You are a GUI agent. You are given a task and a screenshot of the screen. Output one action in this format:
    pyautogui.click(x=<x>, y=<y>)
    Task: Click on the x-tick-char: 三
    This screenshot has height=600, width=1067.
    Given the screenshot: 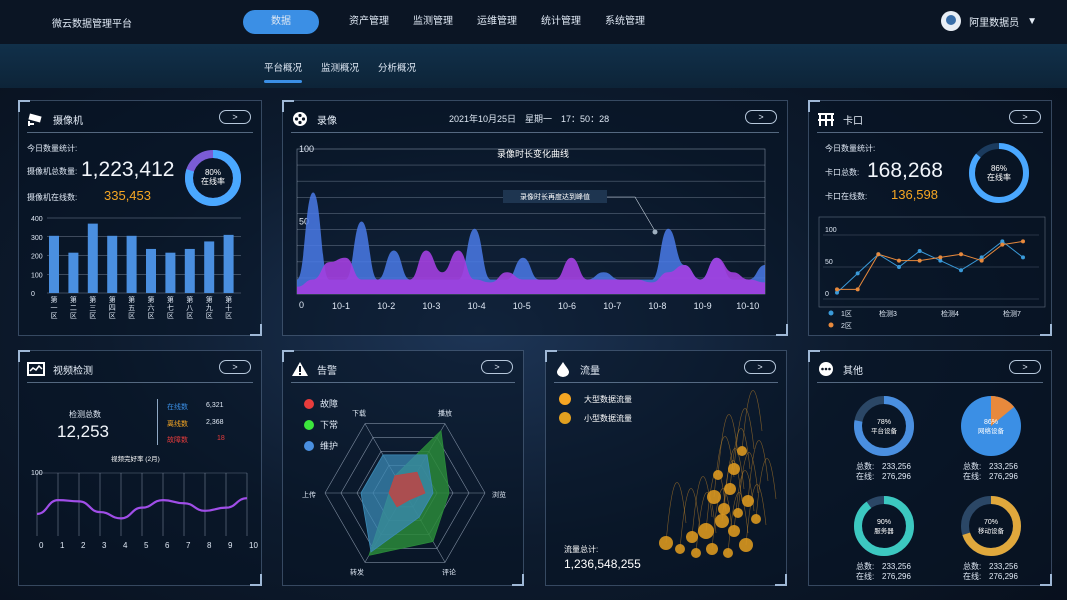 What is the action you would take?
    pyautogui.click(x=92, y=308)
    